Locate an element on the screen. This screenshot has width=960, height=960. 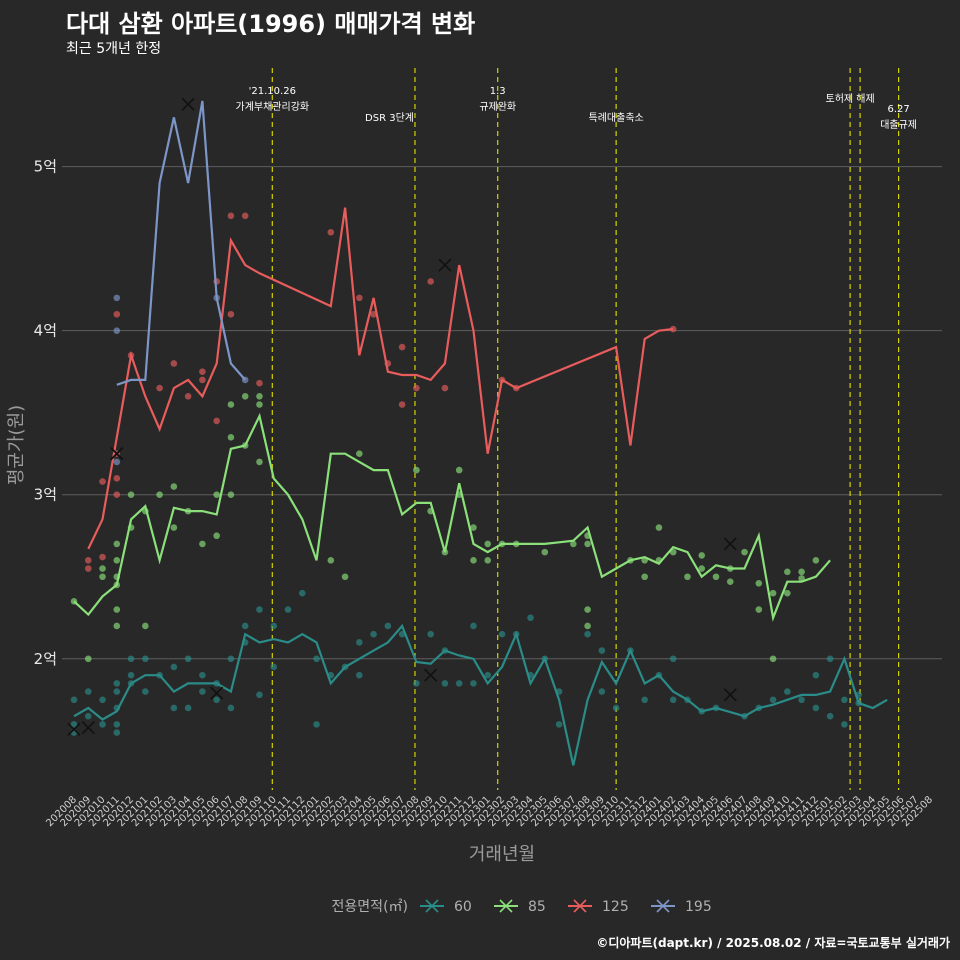
x-axis-title: 거래년월 is located at coordinates (502, 854).